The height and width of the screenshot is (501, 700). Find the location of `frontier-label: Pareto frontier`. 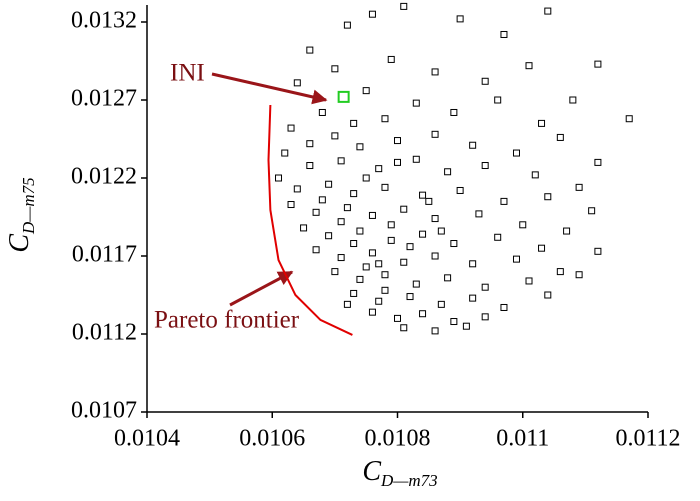

frontier-label: Pareto frontier is located at coordinates (227, 320).